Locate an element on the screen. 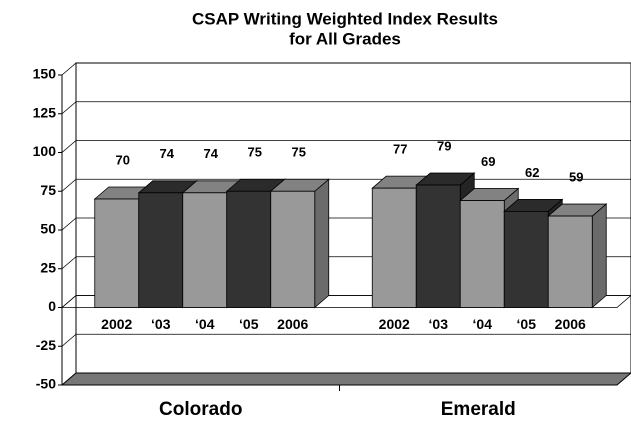  y-tick-label: 150 is located at coordinates (45, 74).